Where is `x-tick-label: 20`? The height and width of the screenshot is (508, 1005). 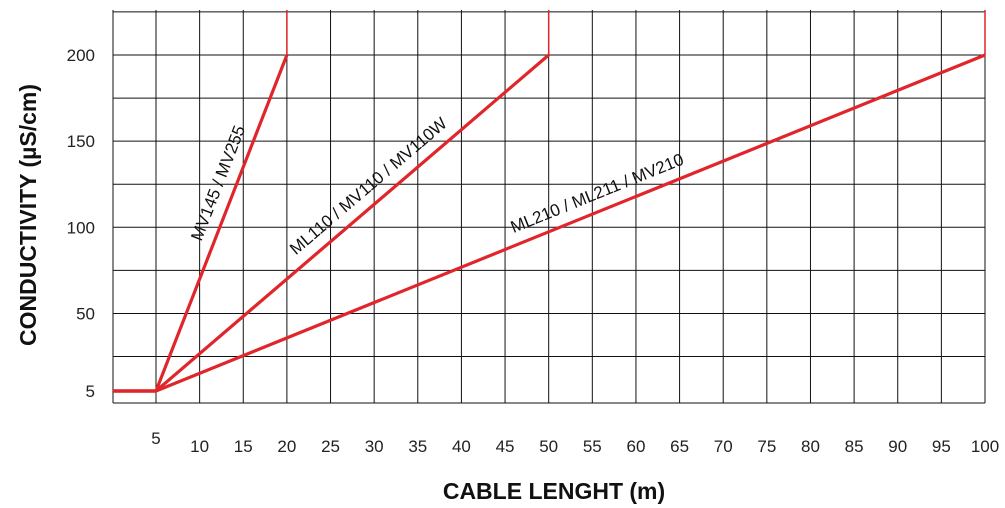 x-tick-label: 20 is located at coordinates (286, 446).